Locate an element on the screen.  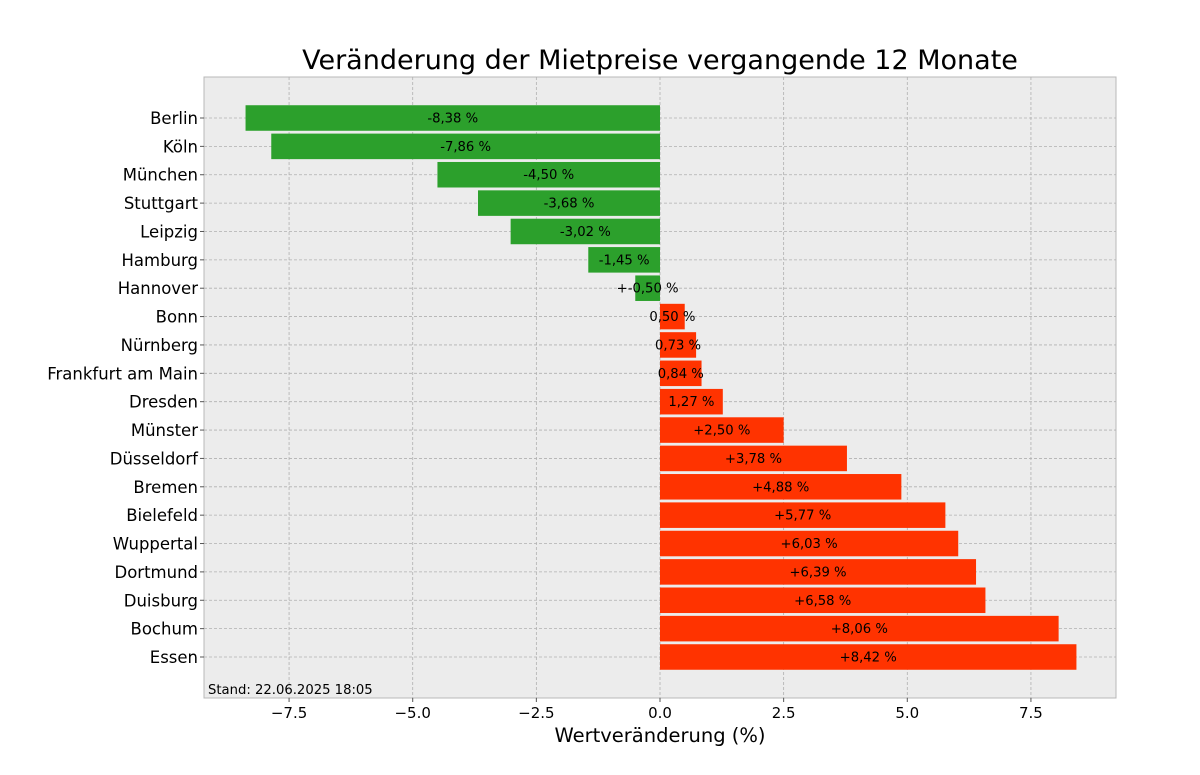
data-label: +4,88 % is located at coordinates (780, 487).